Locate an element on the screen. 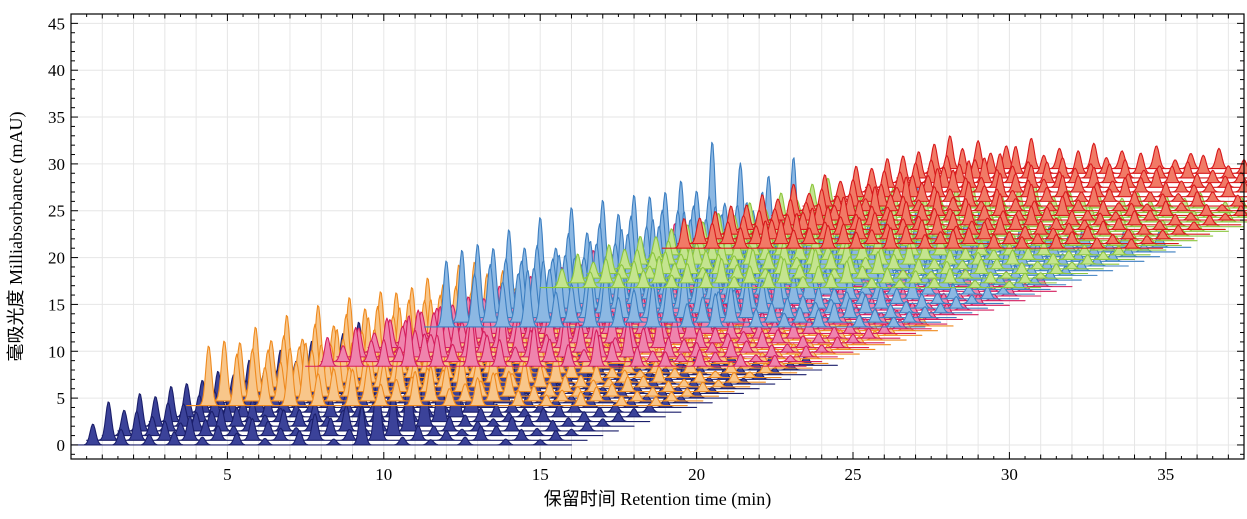  y-tick-label: 0 is located at coordinates (61, 445).